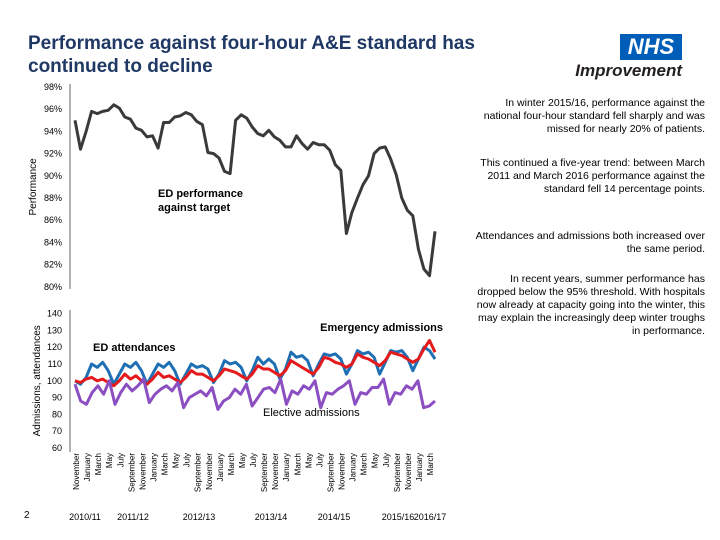 The height and width of the screenshot is (540, 720). What do you see at coordinates (57, 414) in the screenshot?
I see `admissions-ytick-label: 80` at bounding box center [57, 414].